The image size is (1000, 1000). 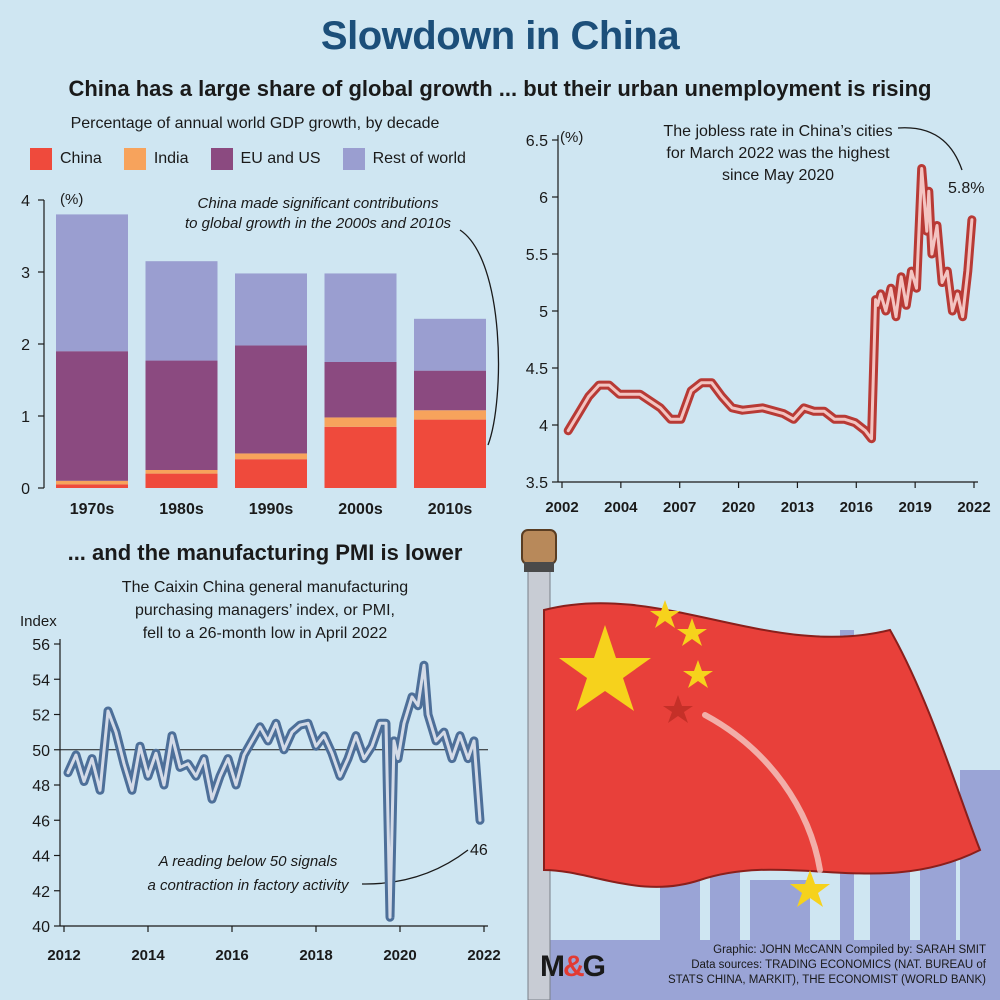 I want to click on gdp-x-tick-label: 1980s, so click(x=181, y=509).